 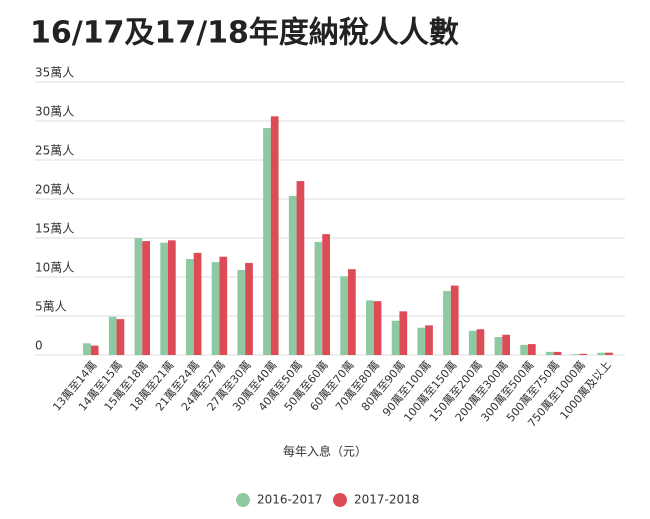 I want to click on legend-label: 2016-2017, so click(x=289, y=500).